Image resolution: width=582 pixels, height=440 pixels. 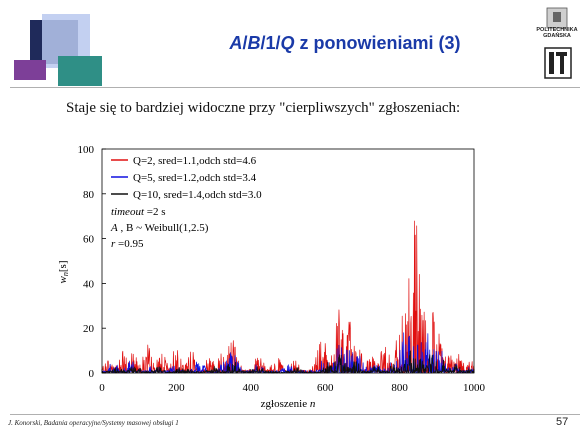 What do you see at coordinates (80, 71) in the screenshot?
I see `decorative-square-teal` at bounding box center [80, 71].